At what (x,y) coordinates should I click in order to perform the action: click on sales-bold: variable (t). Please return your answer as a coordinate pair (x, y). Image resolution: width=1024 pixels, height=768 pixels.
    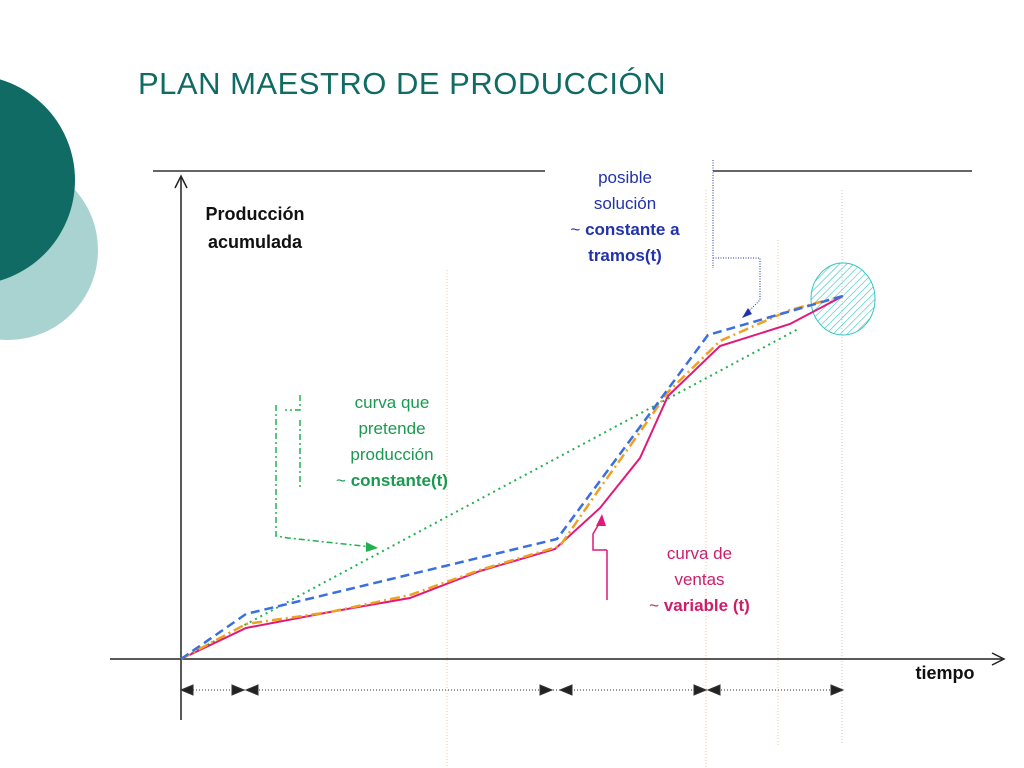
    Looking at the image, I should click on (706, 605).